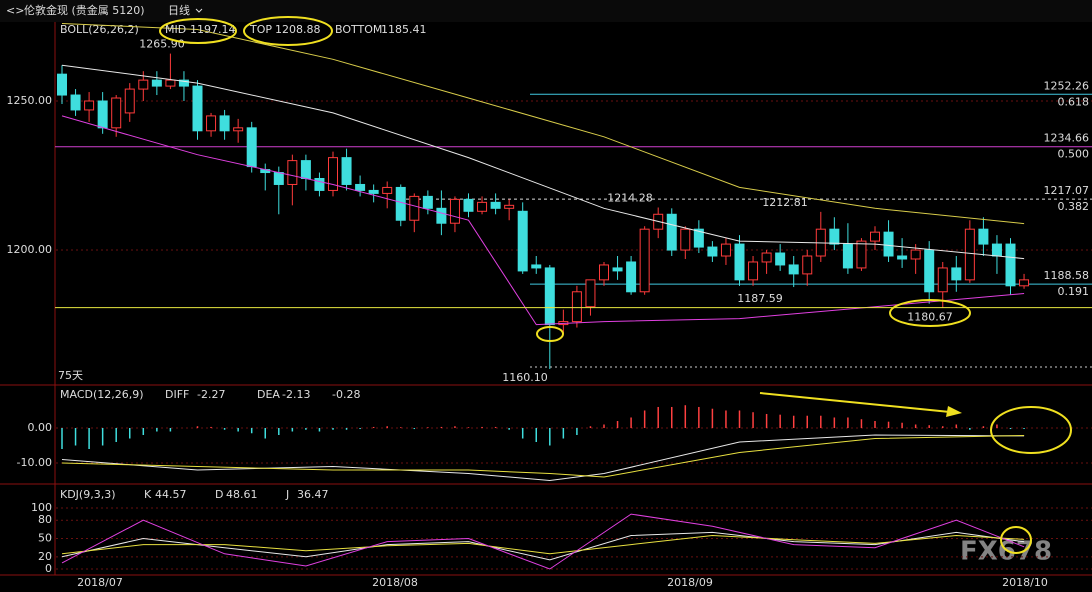  What do you see at coordinates (630, 197) in the screenshot?
I see `price-annotation: 1214.28` at bounding box center [630, 197].